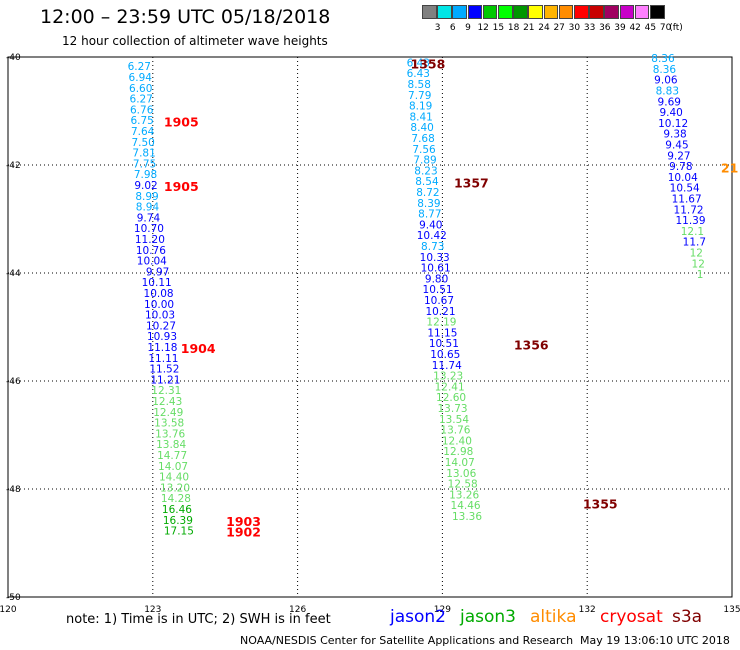 Image resolution: width=740 pixels, height=650 pixels. What do you see at coordinates (559, 28) in the screenshot?
I see `scale-label: 27` at bounding box center [559, 28].